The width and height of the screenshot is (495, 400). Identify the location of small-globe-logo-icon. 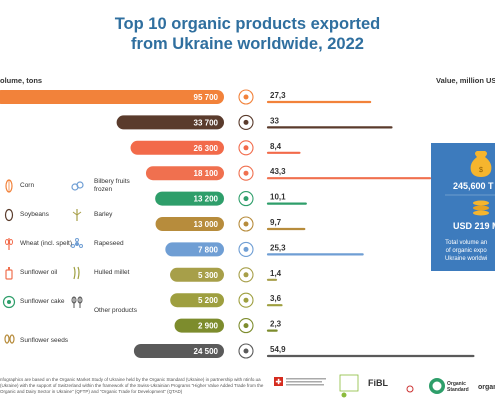
(410, 389).